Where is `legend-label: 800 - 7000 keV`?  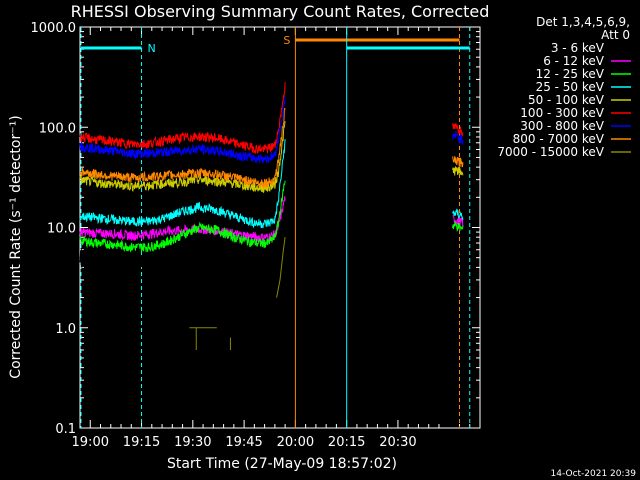 legend-label: 800 - 7000 keV is located at coordinates (559, 139).